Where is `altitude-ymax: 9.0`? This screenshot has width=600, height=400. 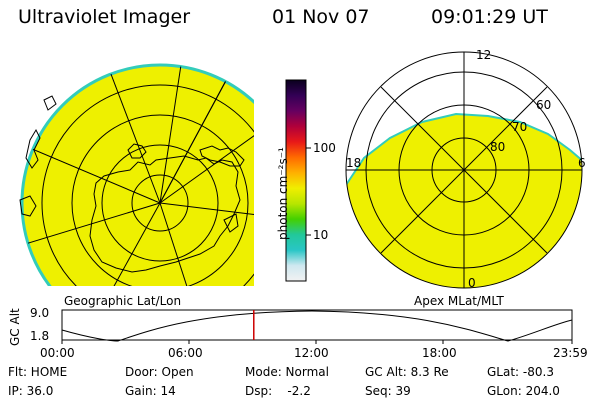
altitude-ymax: 9.0 is located at coordinates (40, 313).